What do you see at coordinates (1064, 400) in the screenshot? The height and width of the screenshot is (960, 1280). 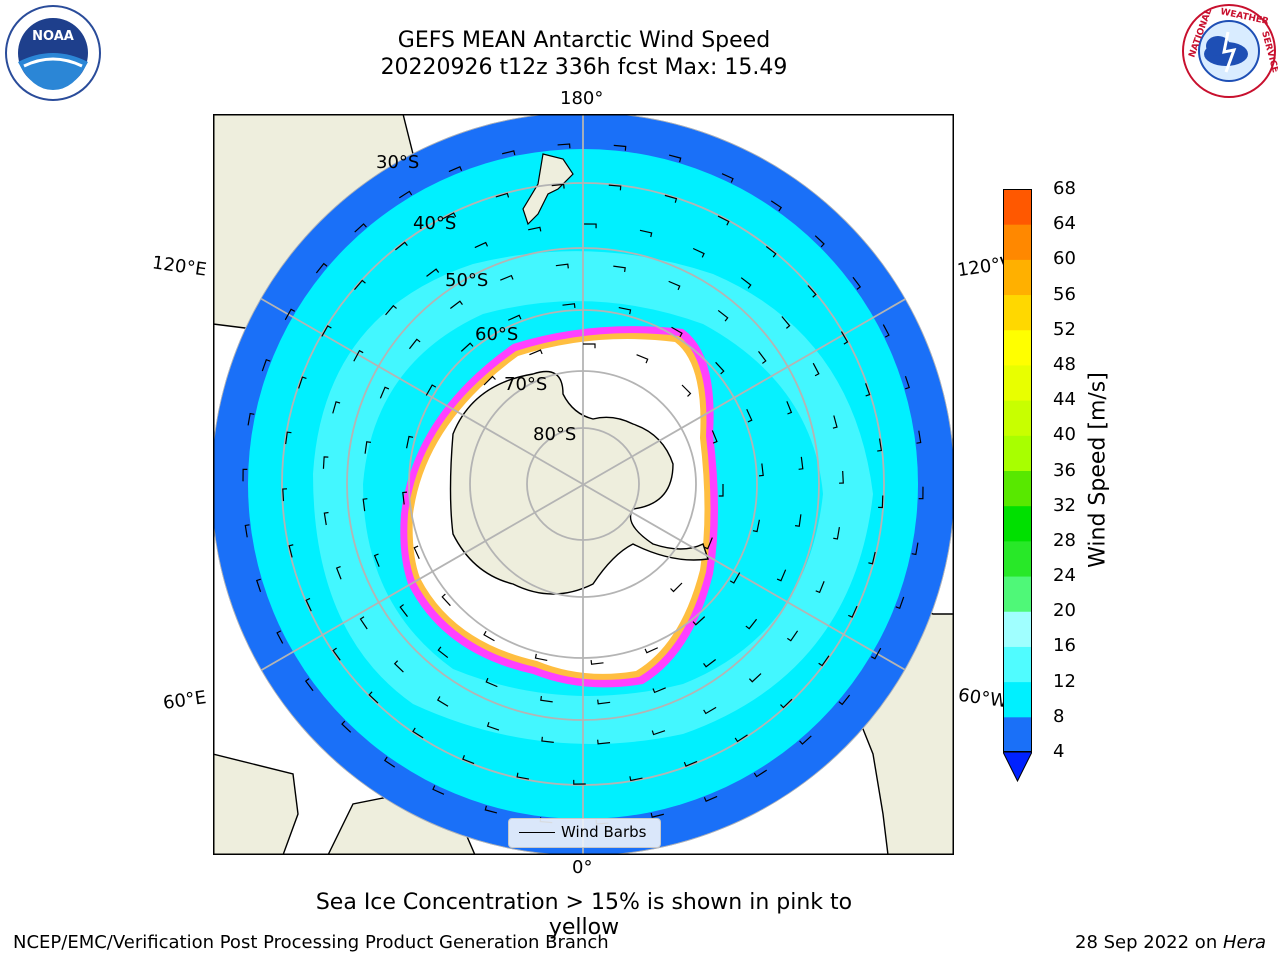 I see `colorbar-tick-label: 44` at bounding box center [1064, 400].